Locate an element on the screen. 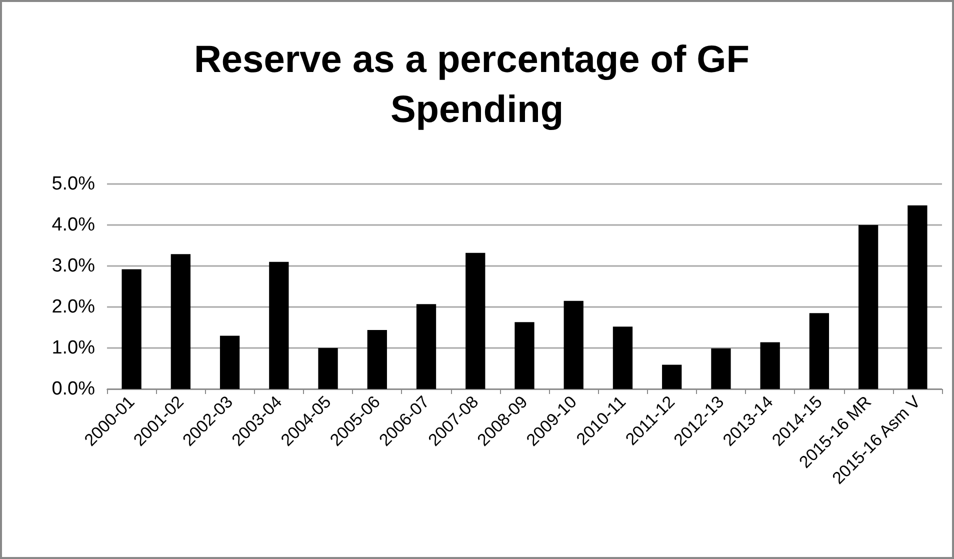 This screenshot has height=559, width=954. chart-title: Reserve as a percentage of GF Spending is located at coordinates (477, 85).